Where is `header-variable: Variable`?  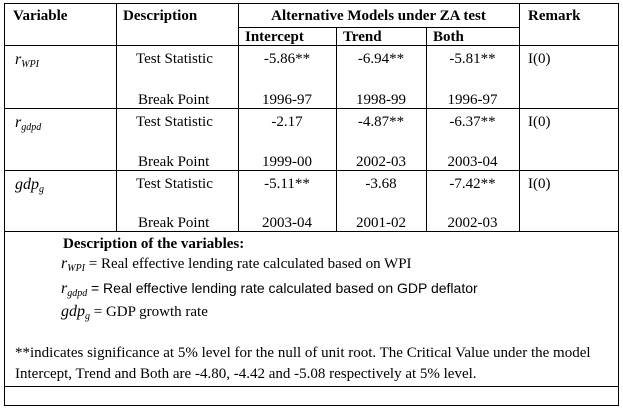 header-variable: Variable is located at coordinates (40, 16).